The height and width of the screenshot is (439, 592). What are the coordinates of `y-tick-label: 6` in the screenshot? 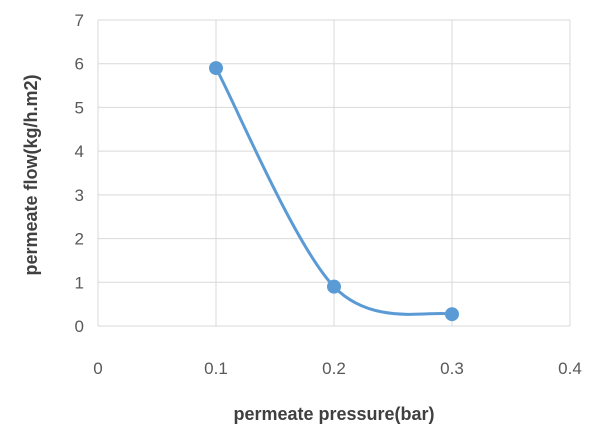 It's located at (79, 64).